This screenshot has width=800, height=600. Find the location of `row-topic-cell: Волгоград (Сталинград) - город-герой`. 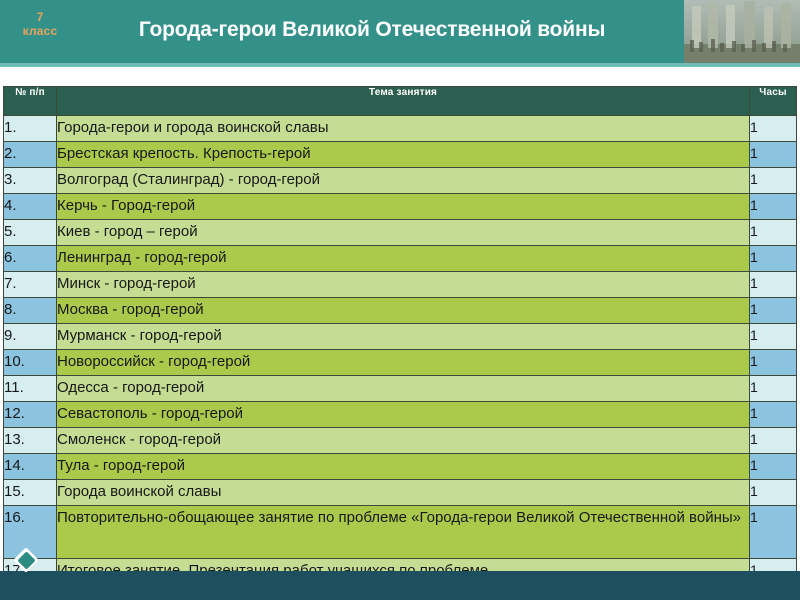

row-topic-cell: Волгоград (Сталинград) - город-герой is located at coordinates (403, 180).